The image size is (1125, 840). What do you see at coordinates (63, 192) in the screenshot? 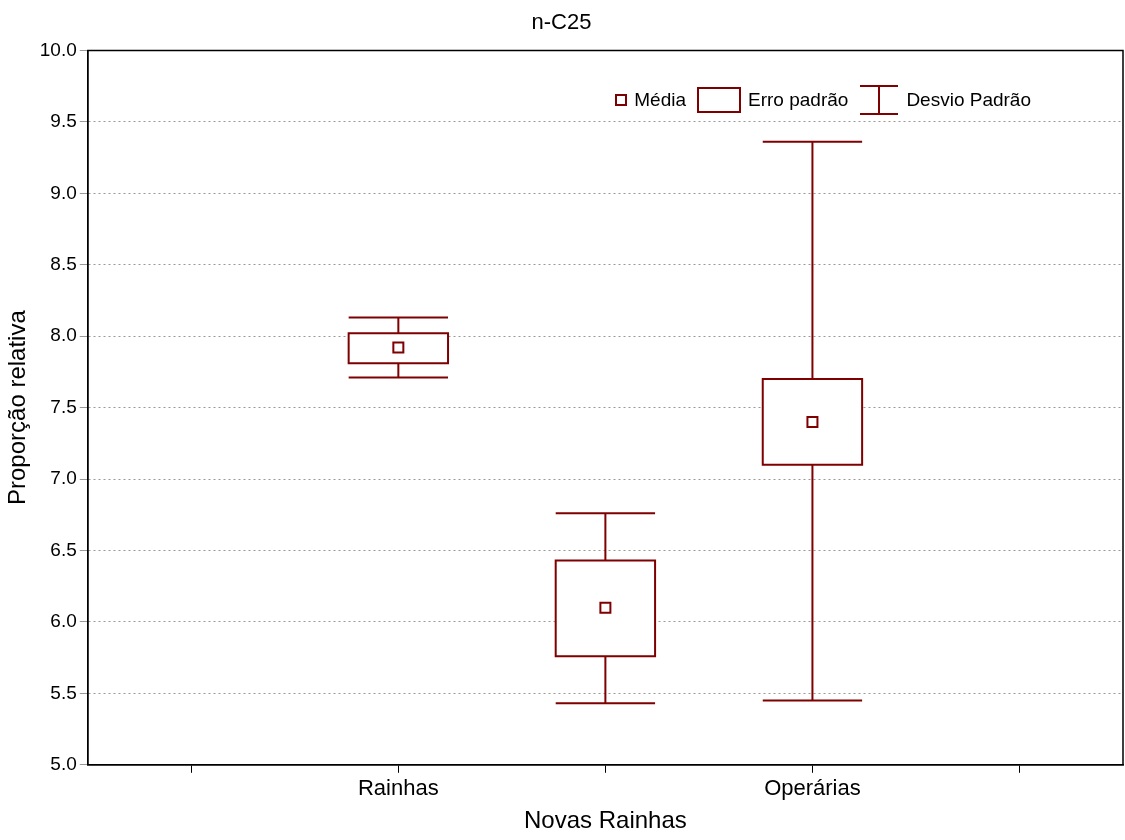
I see `y-tick-label: 9.0` at bounding box center [63, 192].